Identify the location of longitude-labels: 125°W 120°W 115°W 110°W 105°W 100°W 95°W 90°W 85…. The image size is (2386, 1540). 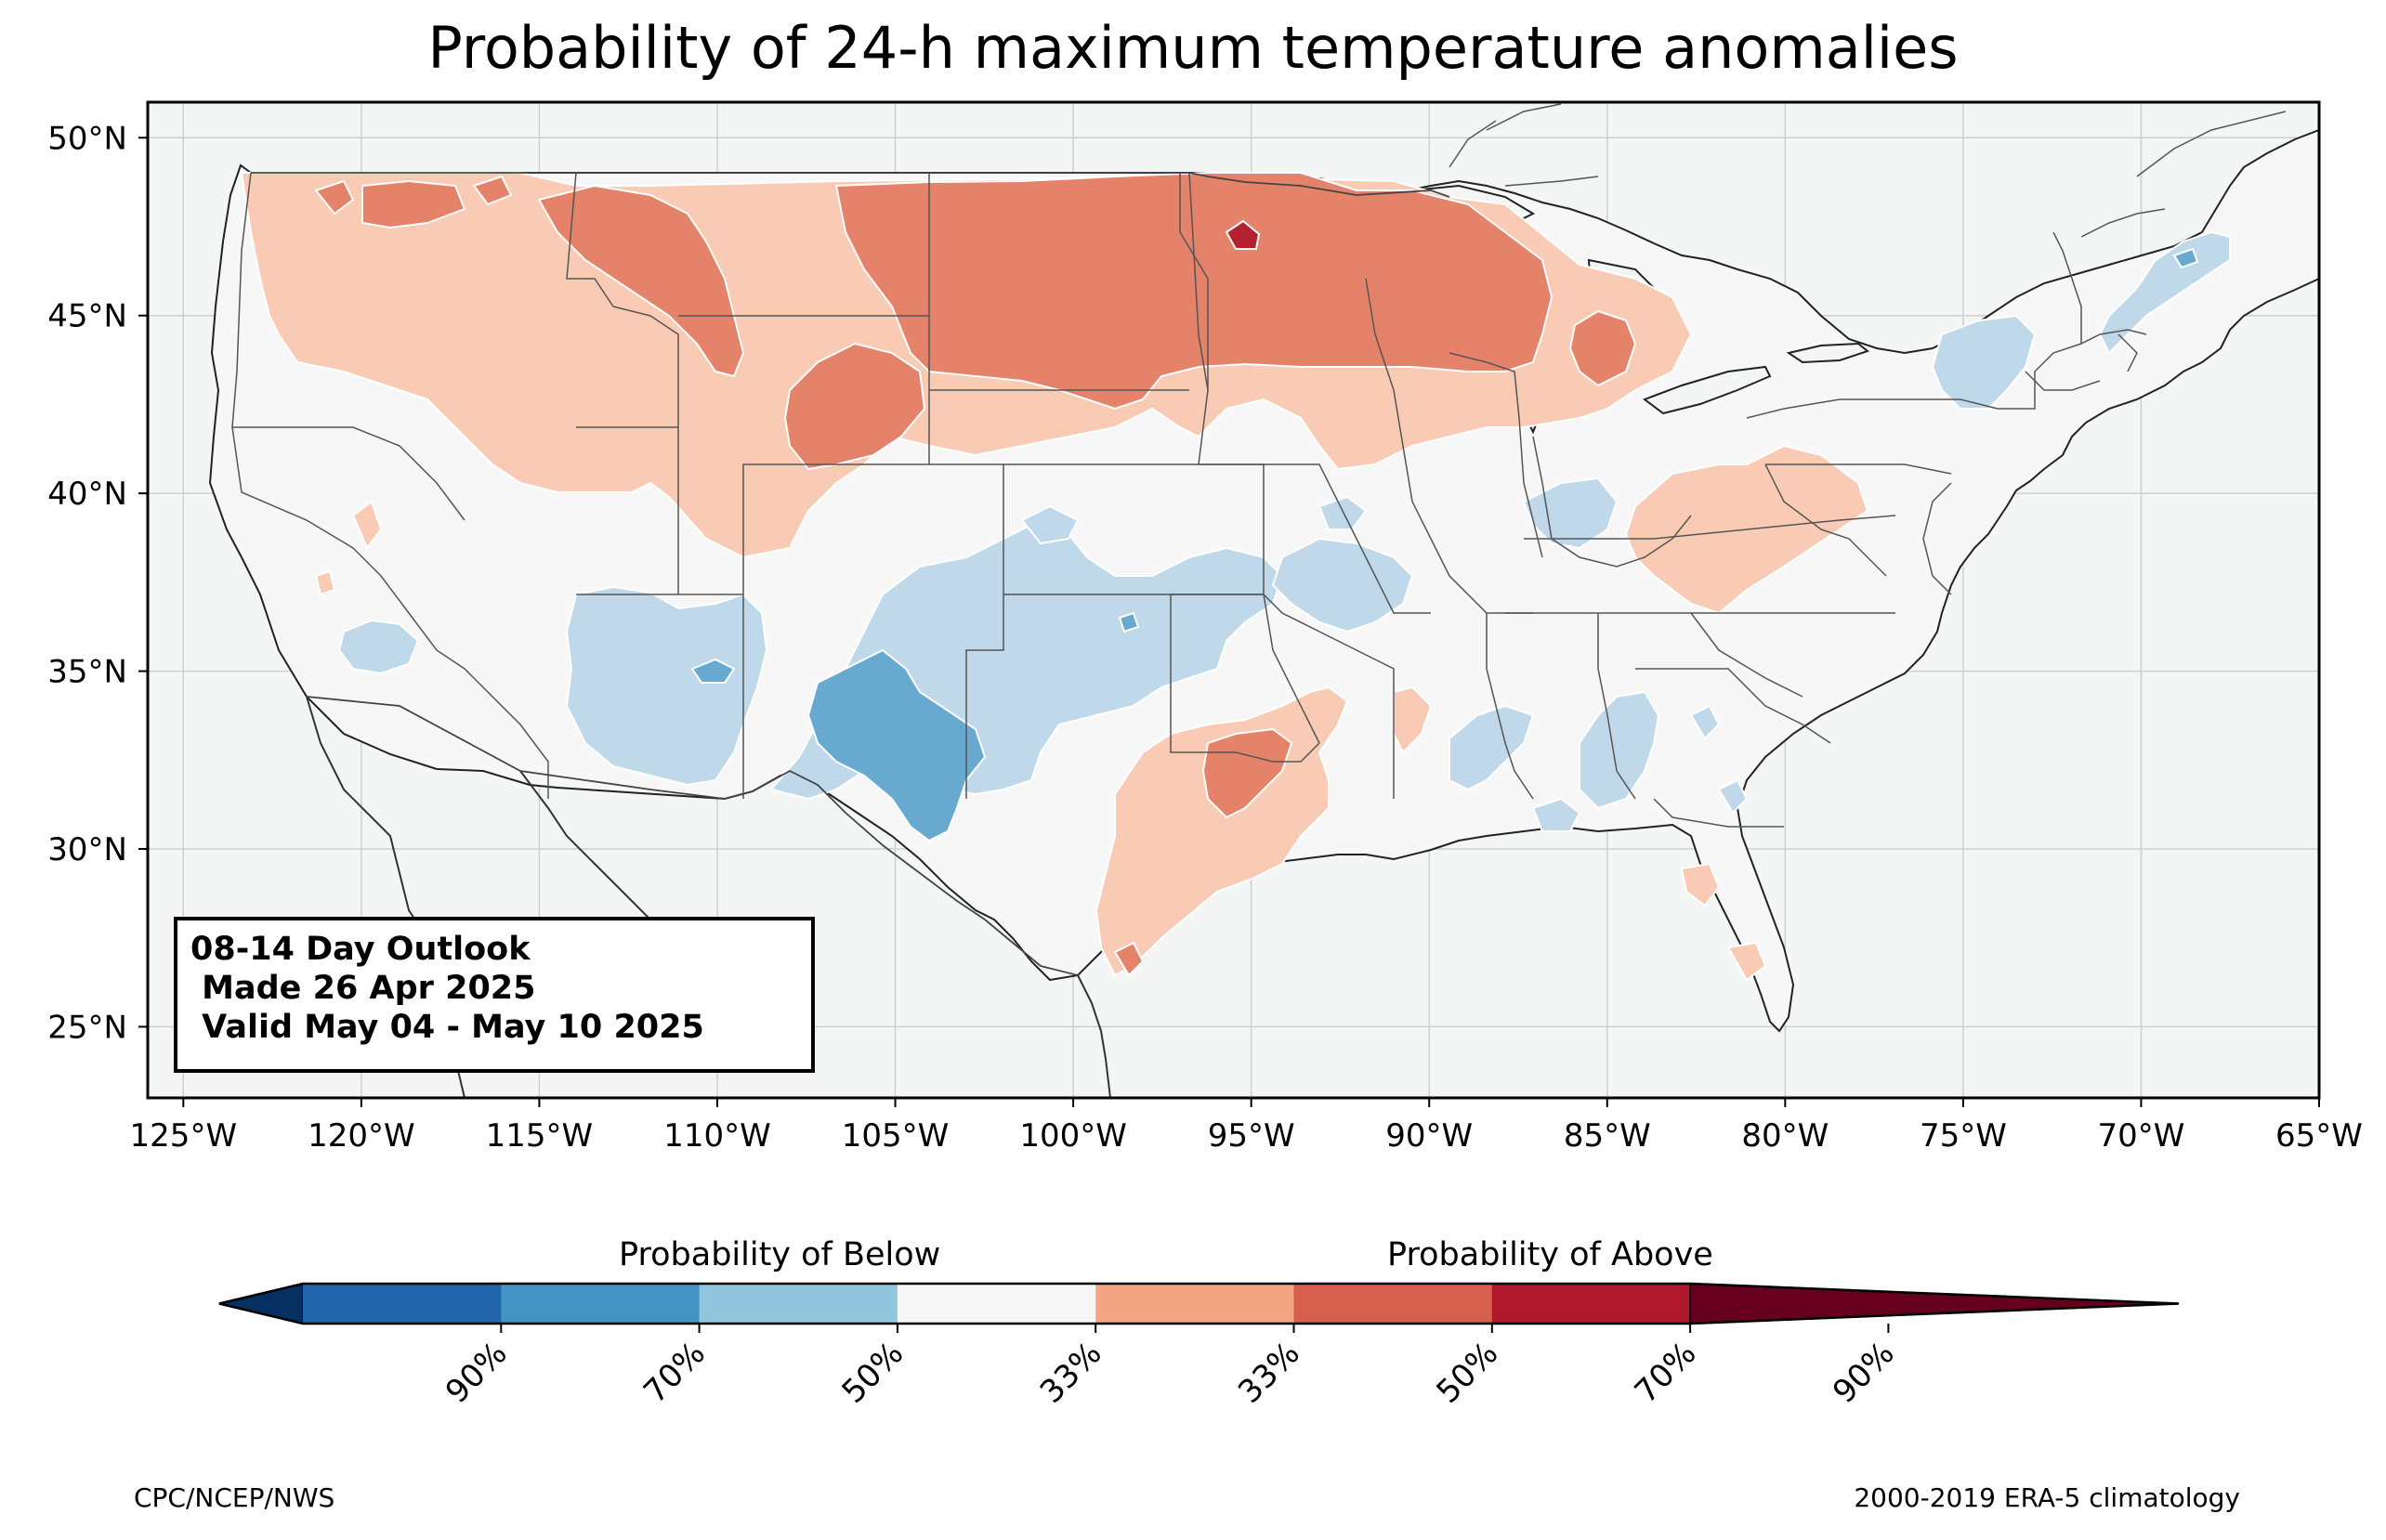
(1246, 1126).